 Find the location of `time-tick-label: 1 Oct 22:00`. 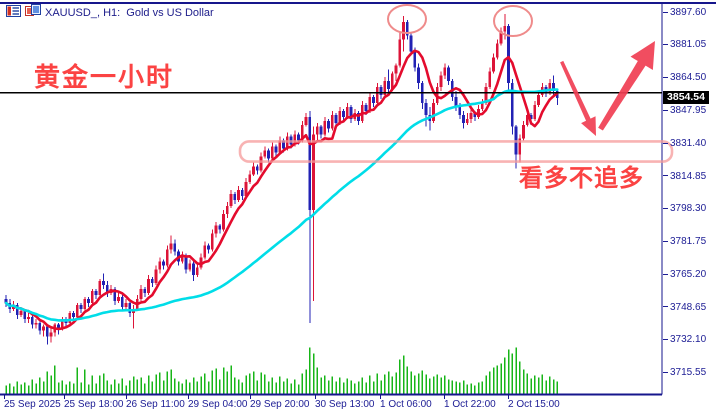

time-tick-label: 1 Oct 22:00 is located at coordinates (470, 404).